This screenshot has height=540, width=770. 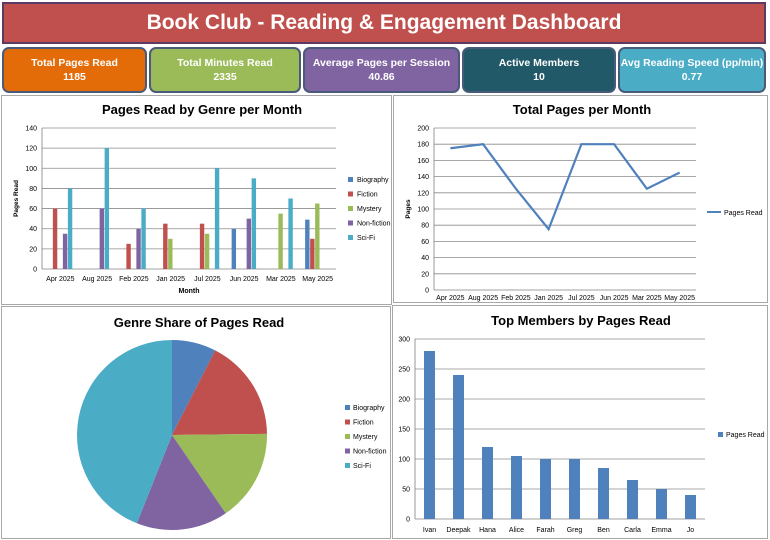 I want to click on kpi-value: 1185, so click(x=74, y=77).